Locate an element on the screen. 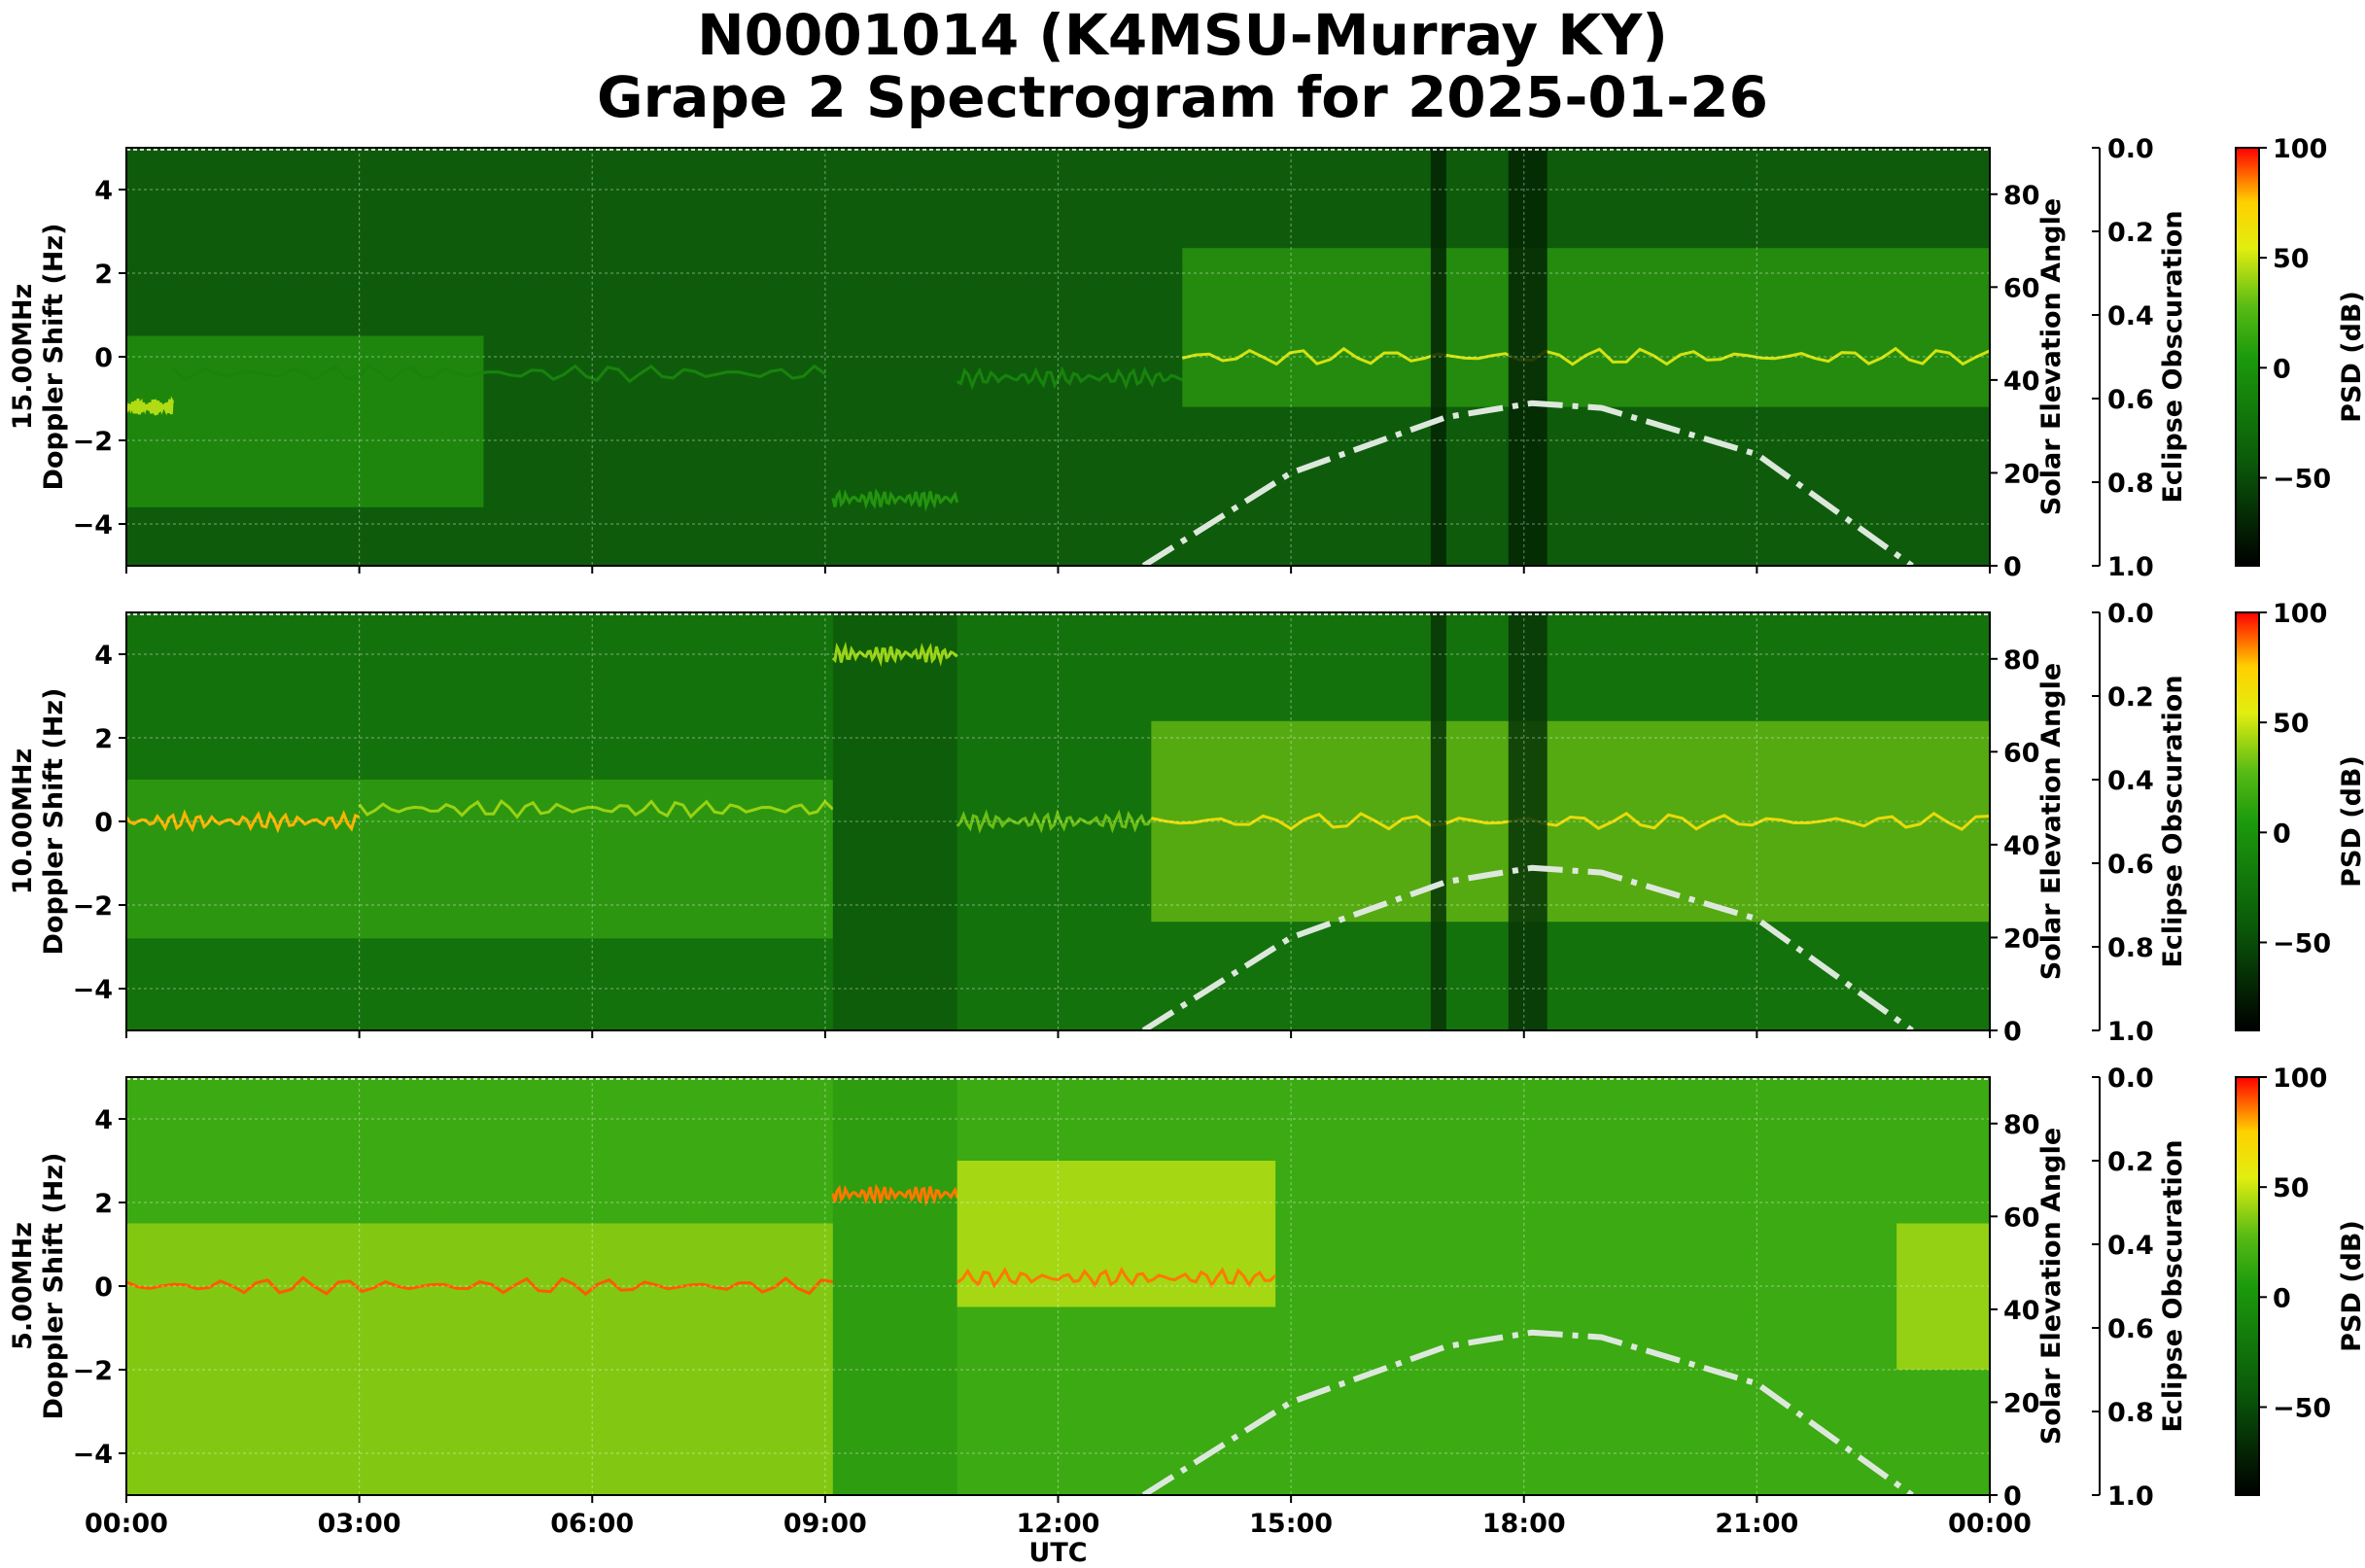 The image size is (2365, 1568). eclipse-tick-label: 0.2 is located at coordinates (2130, 697).